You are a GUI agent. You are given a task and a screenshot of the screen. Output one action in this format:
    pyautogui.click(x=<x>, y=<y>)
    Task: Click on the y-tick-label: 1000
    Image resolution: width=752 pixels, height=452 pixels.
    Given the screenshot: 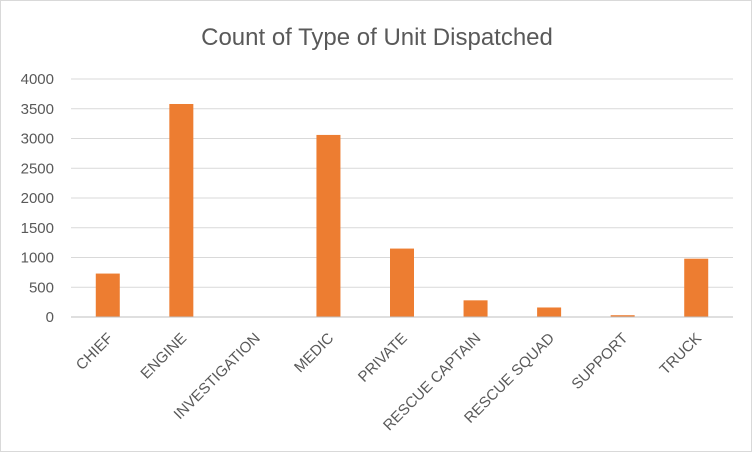 What is the action you would take?
    pyautogui.click(x=37, y=258)
    